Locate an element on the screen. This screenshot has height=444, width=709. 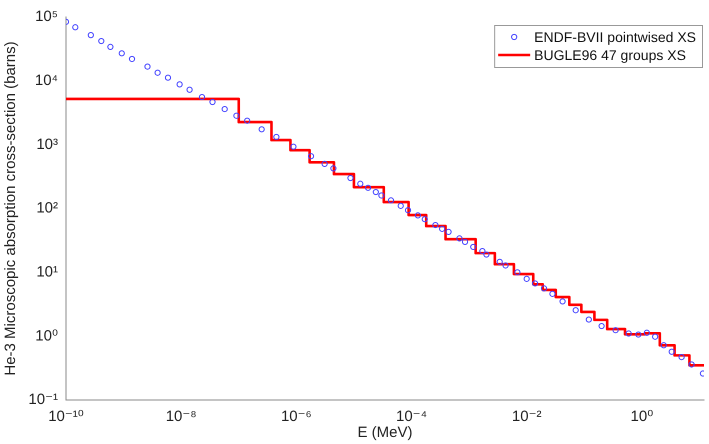
y-tick-label: 10⁰ is located at coordinates (46, 335).